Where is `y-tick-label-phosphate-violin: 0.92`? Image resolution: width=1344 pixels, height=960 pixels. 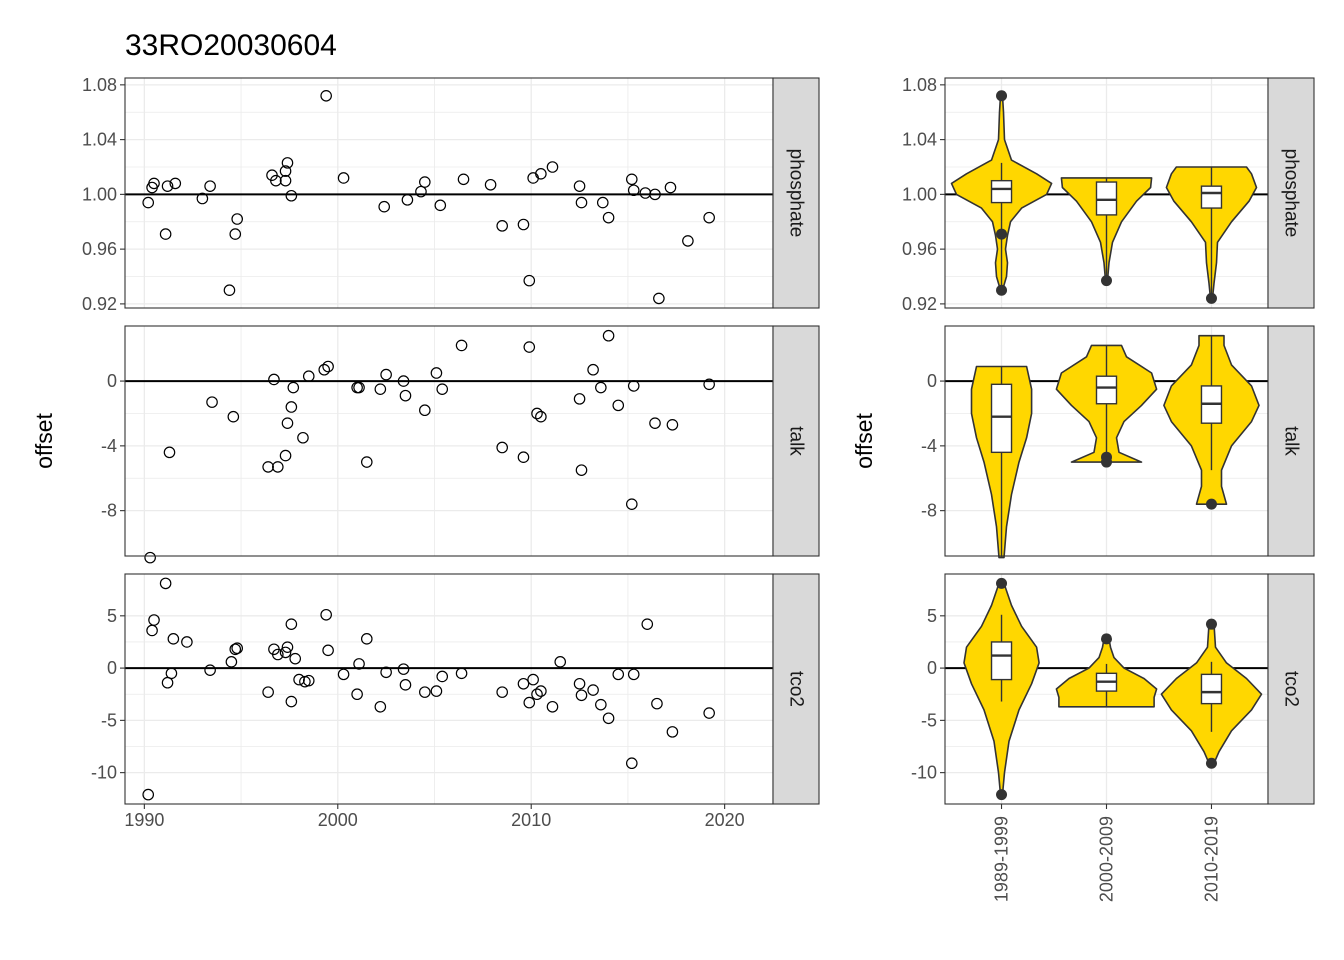
y-tick-label-phosphate-violin: 0.92 is located at coordinates (919, 304).